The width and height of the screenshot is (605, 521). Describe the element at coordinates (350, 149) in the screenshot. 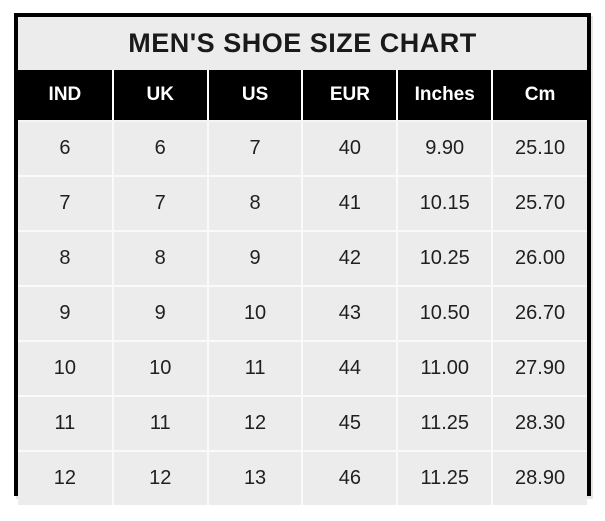

I see `table-cell-eur: 40` at that location.